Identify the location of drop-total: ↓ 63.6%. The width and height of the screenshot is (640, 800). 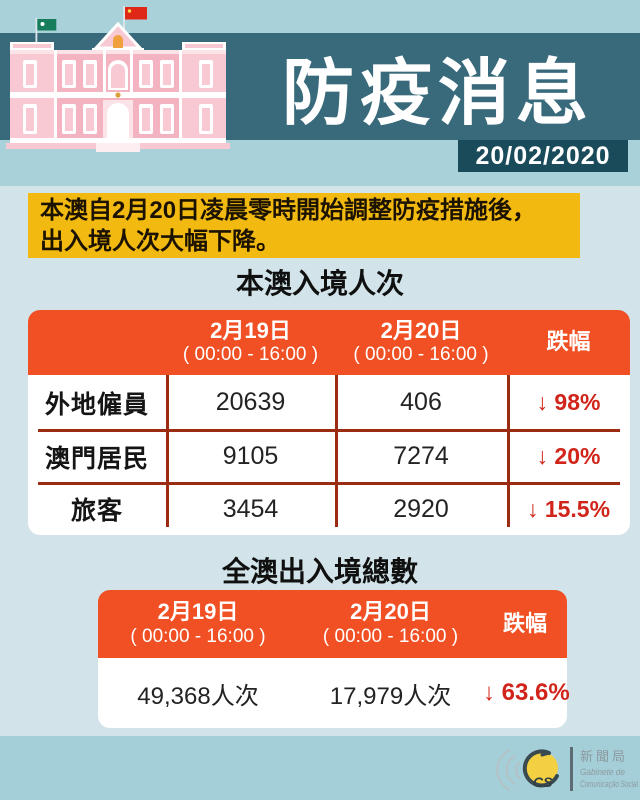
(526, 692).